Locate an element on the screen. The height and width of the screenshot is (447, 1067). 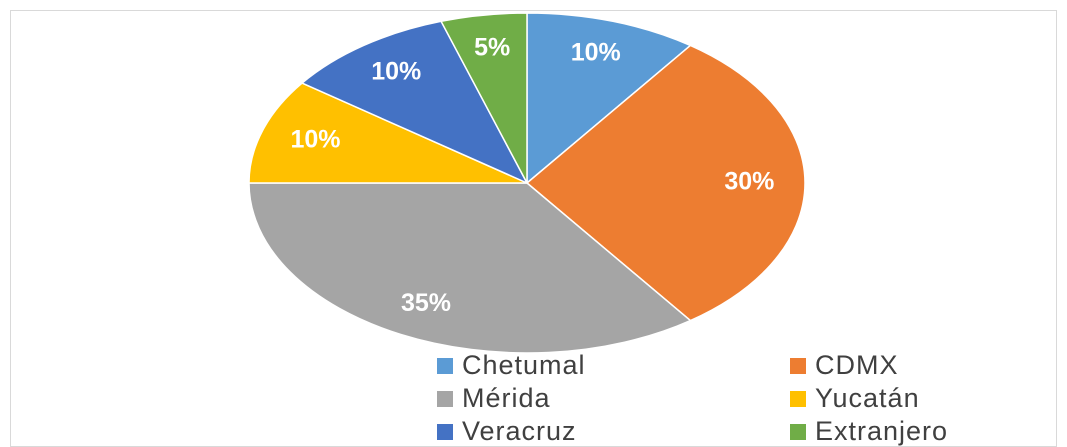
legend-label: Veracruz is located at coordinates (519, 431).